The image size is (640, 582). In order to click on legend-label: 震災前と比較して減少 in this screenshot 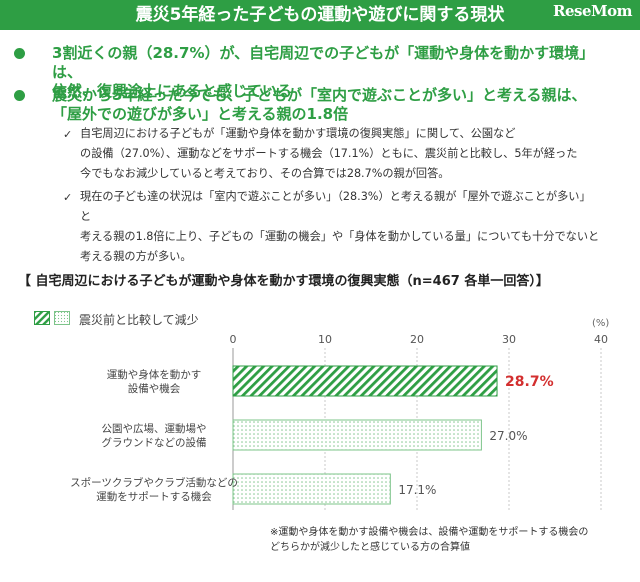, I will do `click(139, 320)`.